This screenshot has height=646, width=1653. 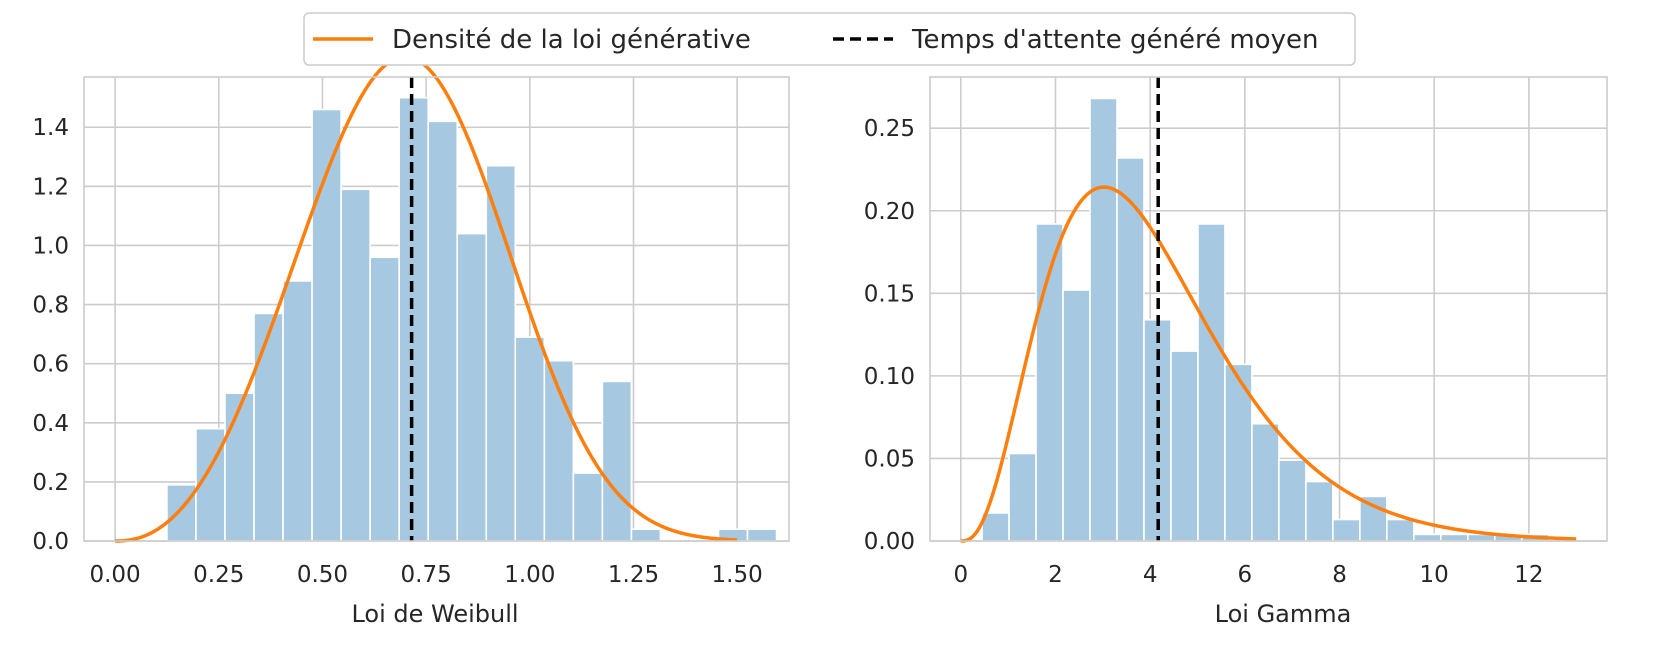 I want to click on weibull-x-axis-label: Loi de Weibull, so click(x=434, y=614).